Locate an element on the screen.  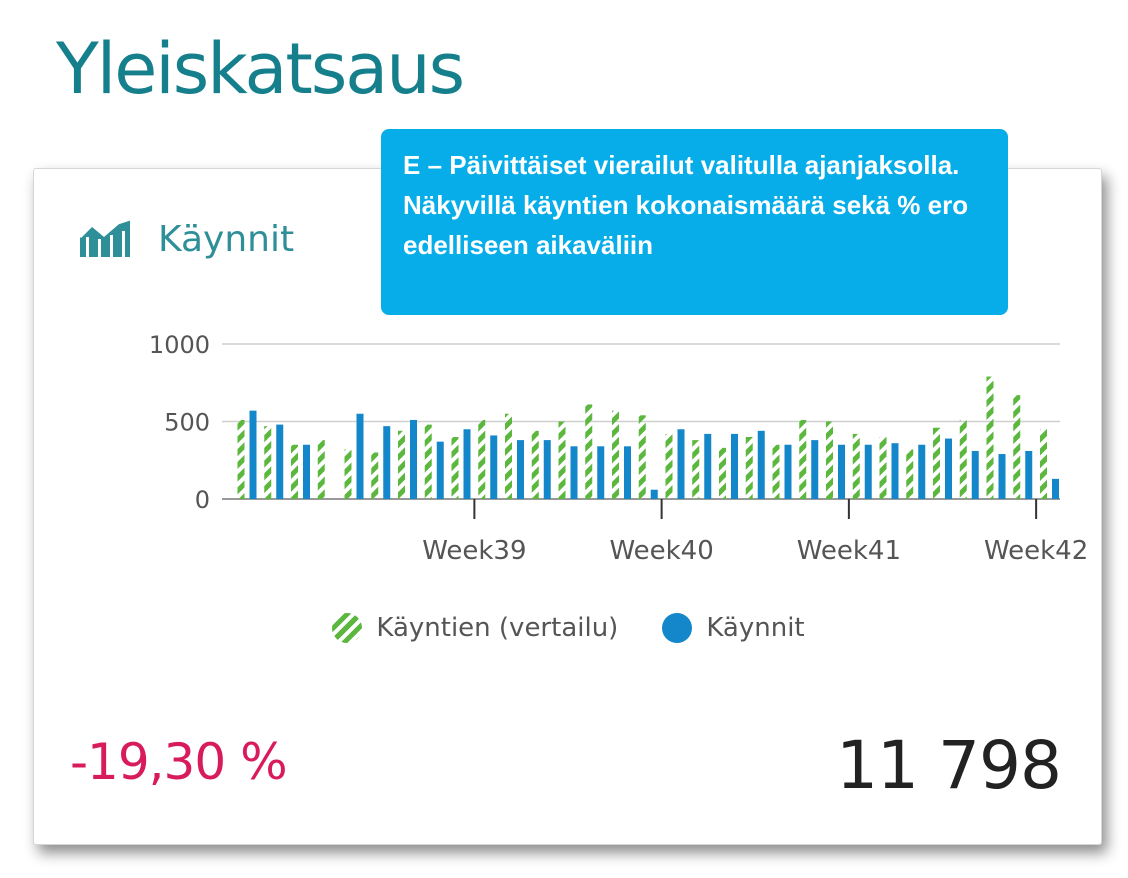
x-tick-label: Week39 is located at coordinates (474, 551).